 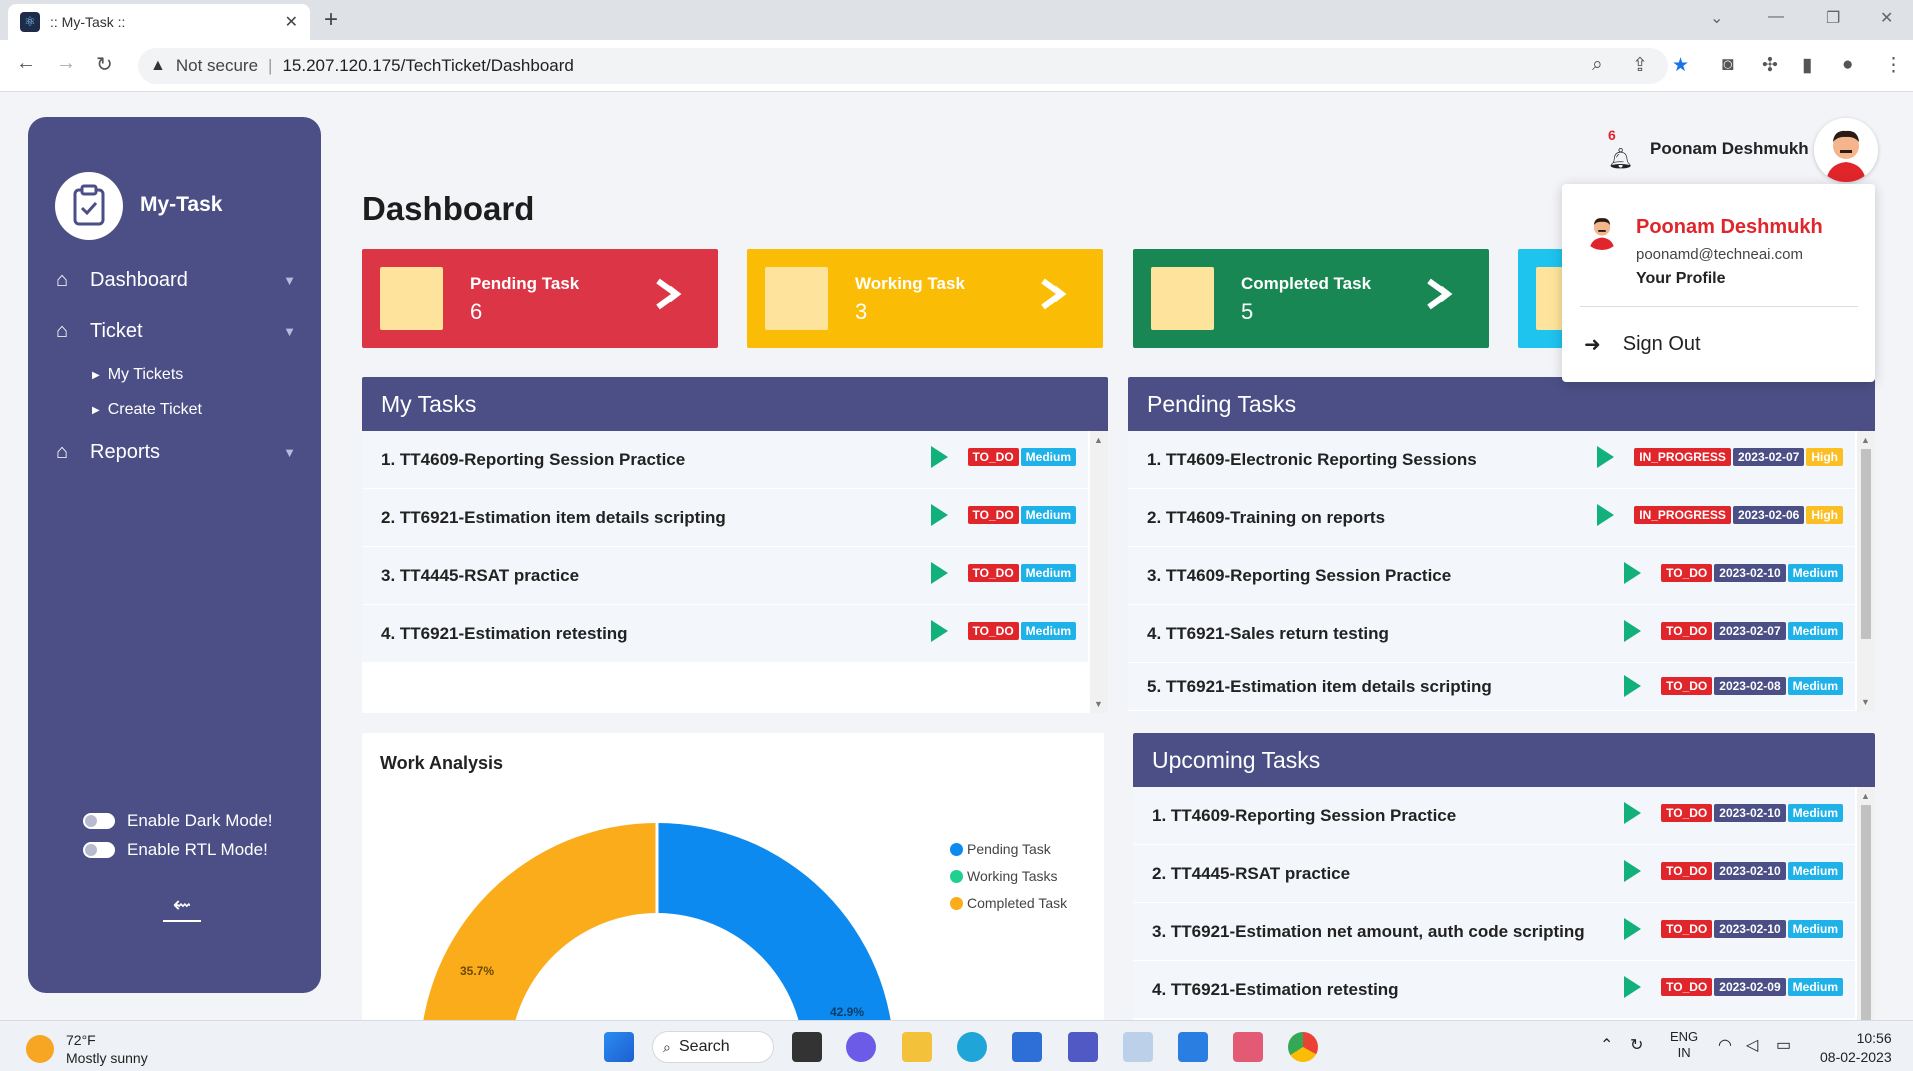 What do you see at coordinates (775, 921) in the screenshot?
I see `pending-slice` at bounding box center [775, 921].